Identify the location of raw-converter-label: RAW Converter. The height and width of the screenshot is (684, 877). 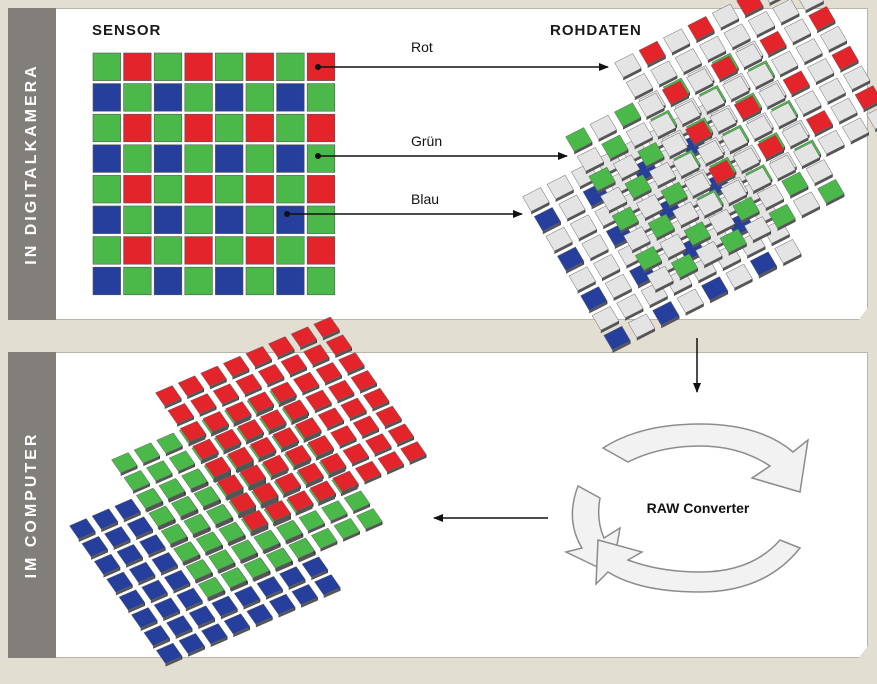
(698, 508).